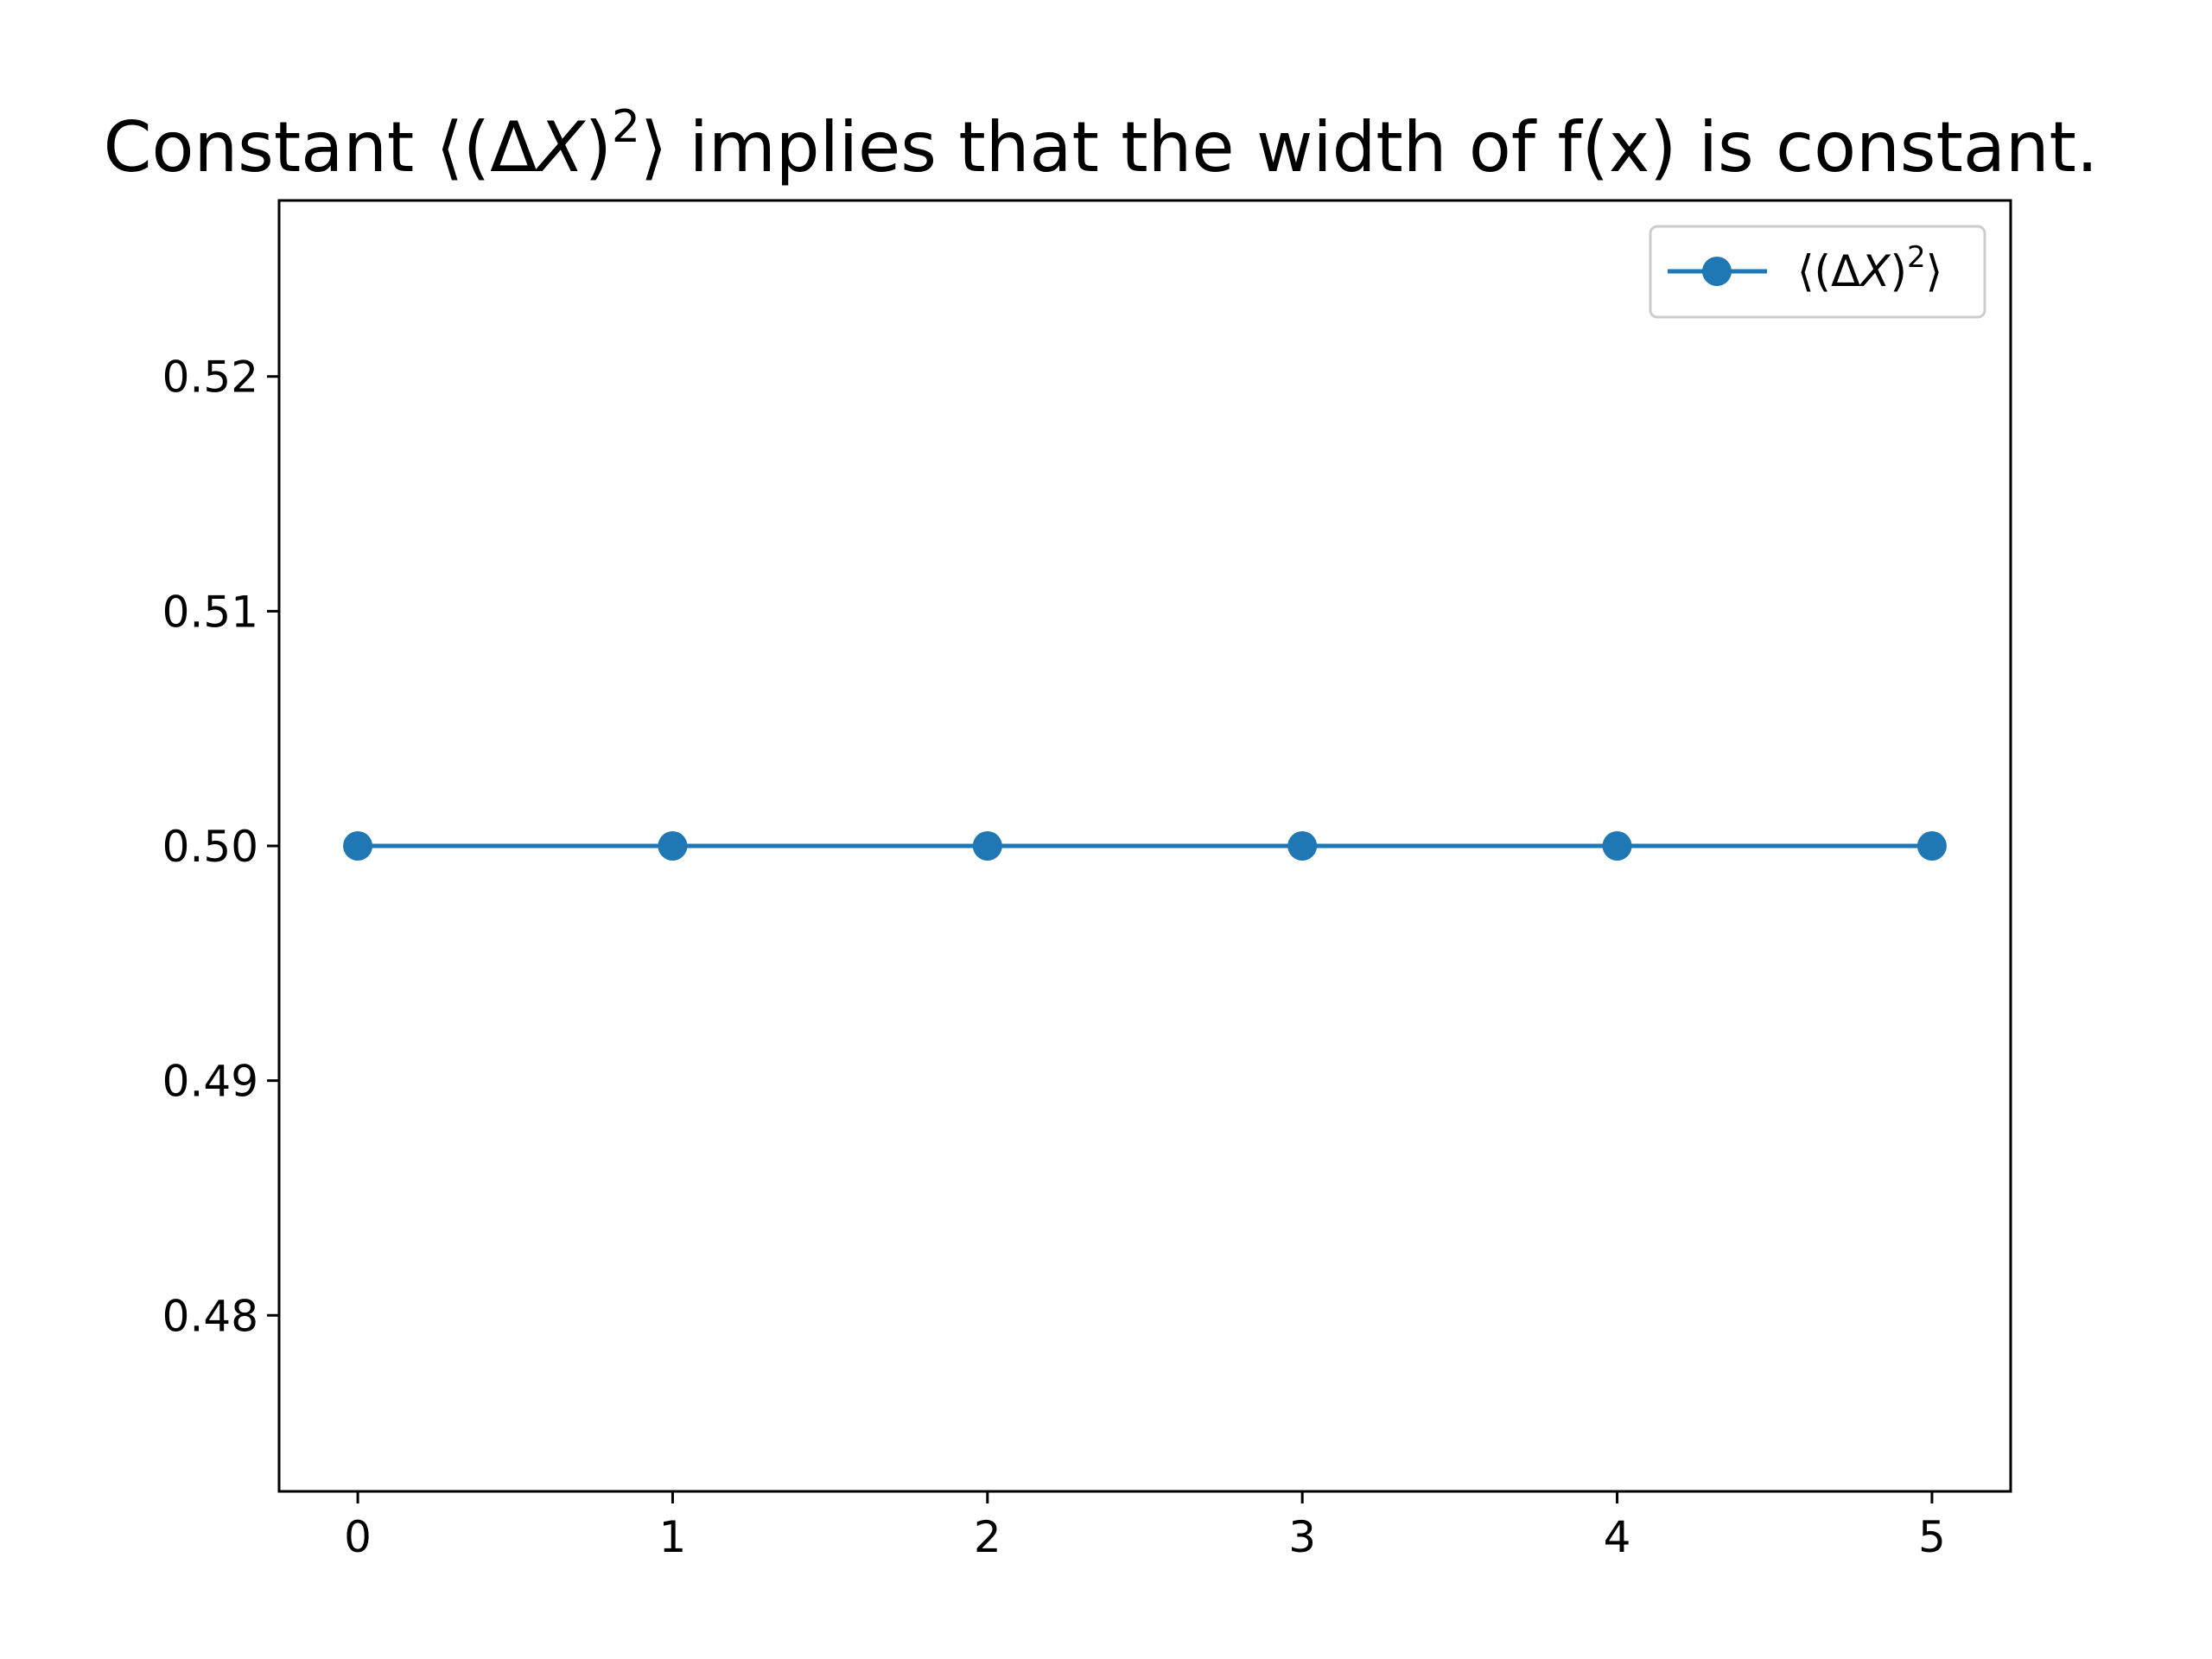 This screenshot has height=1659, width=2212. What do you see at coordinates (1145, 1526) in the screenshot?
I see `x-axis: 0 1 2 3 4 5` at bounding box center [1145, 1526].